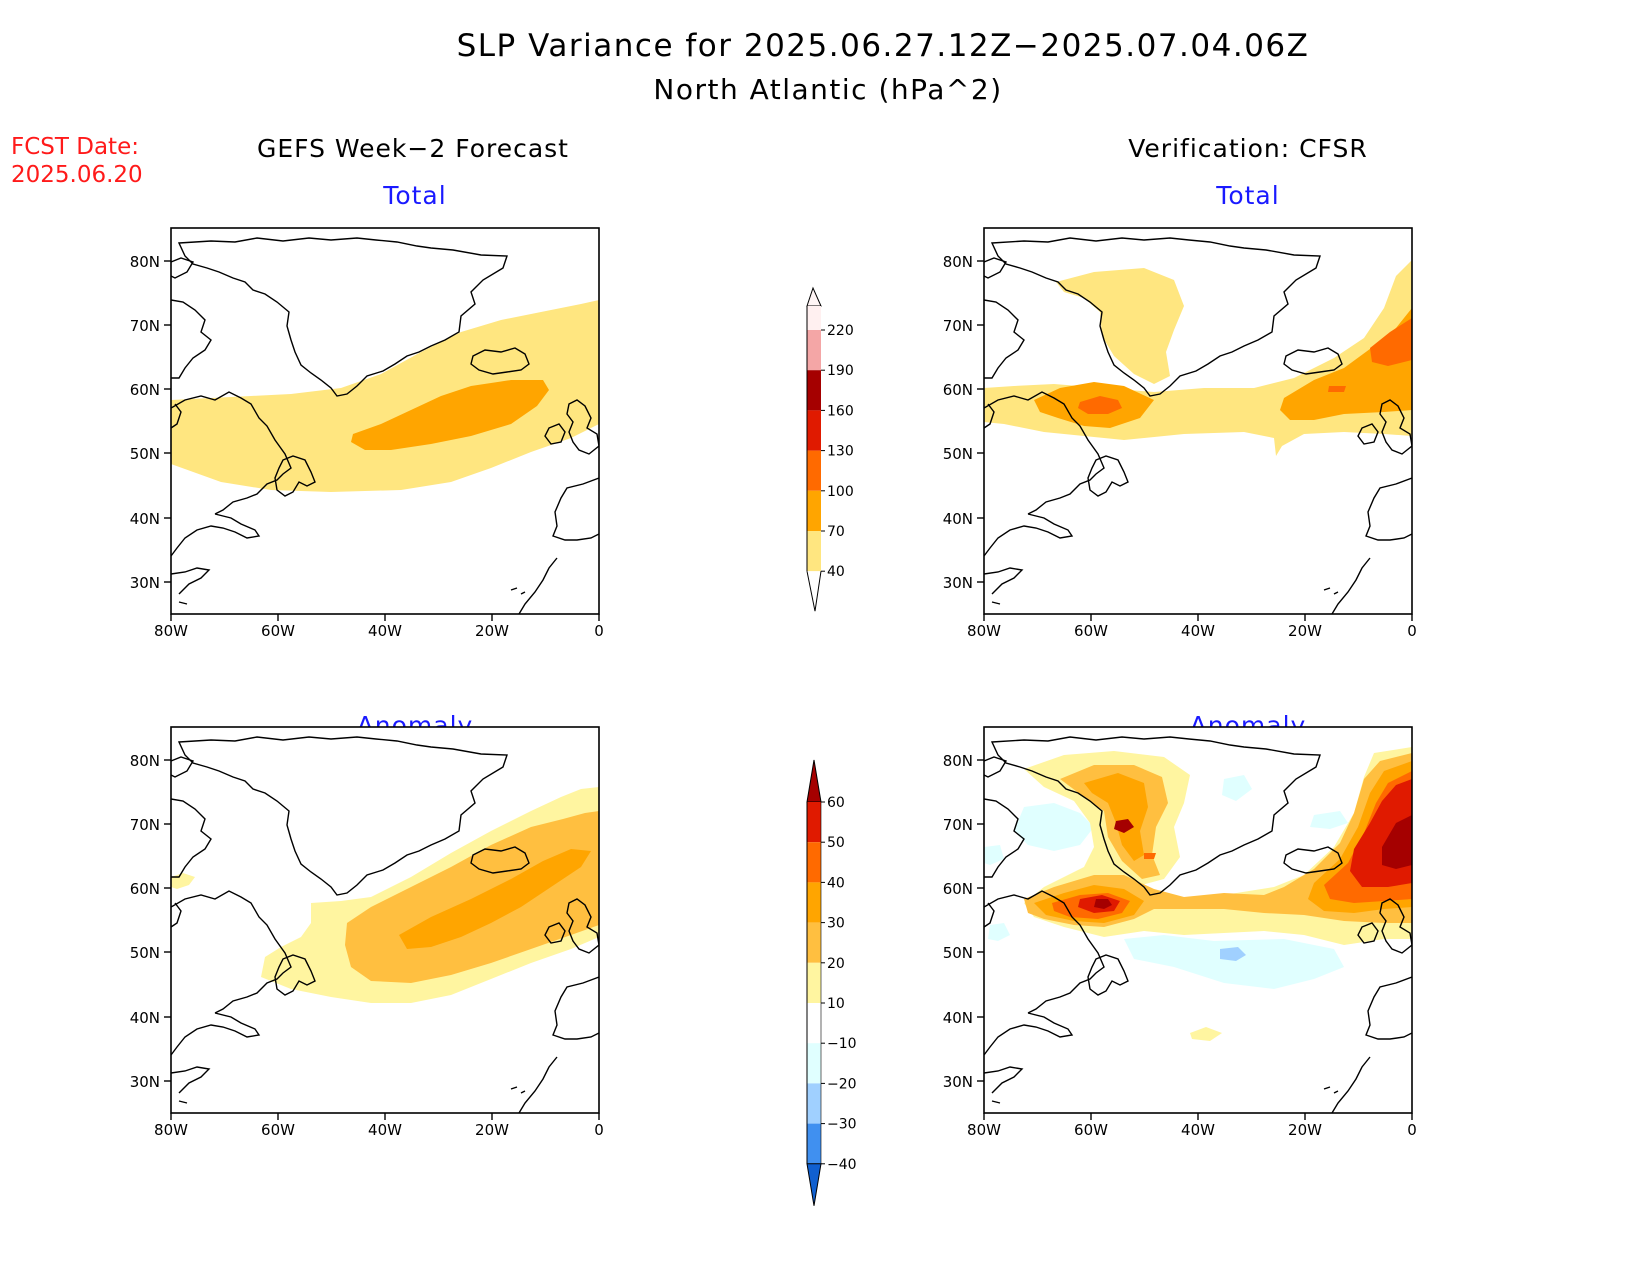  I want to click on colorbar-label: 160, so click(840, 411).